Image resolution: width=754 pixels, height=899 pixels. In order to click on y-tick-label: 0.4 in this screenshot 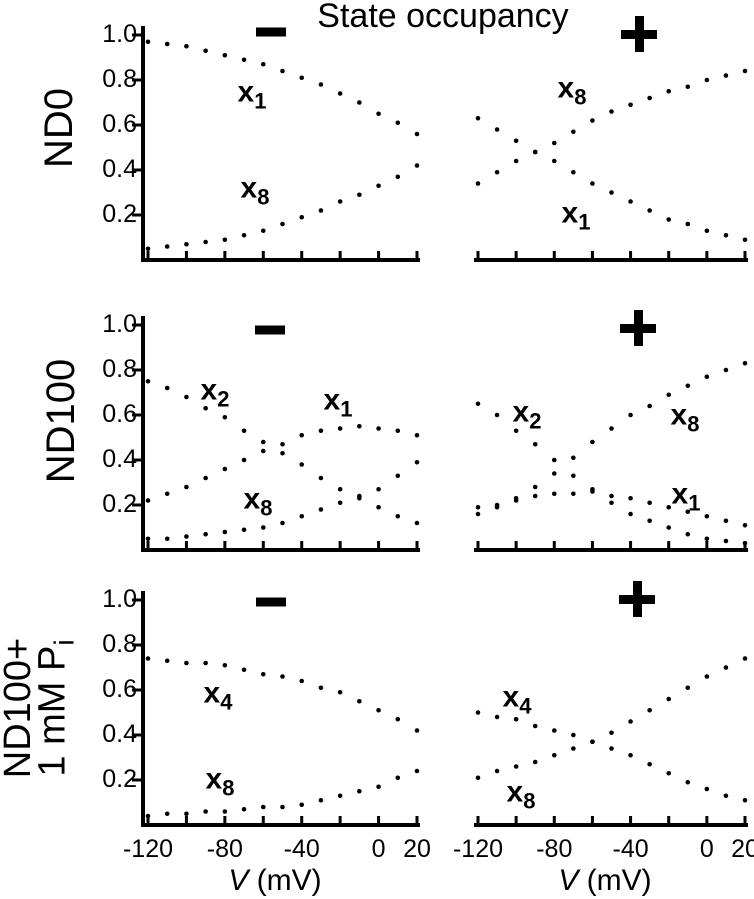, I will do `click(119, 459)`.